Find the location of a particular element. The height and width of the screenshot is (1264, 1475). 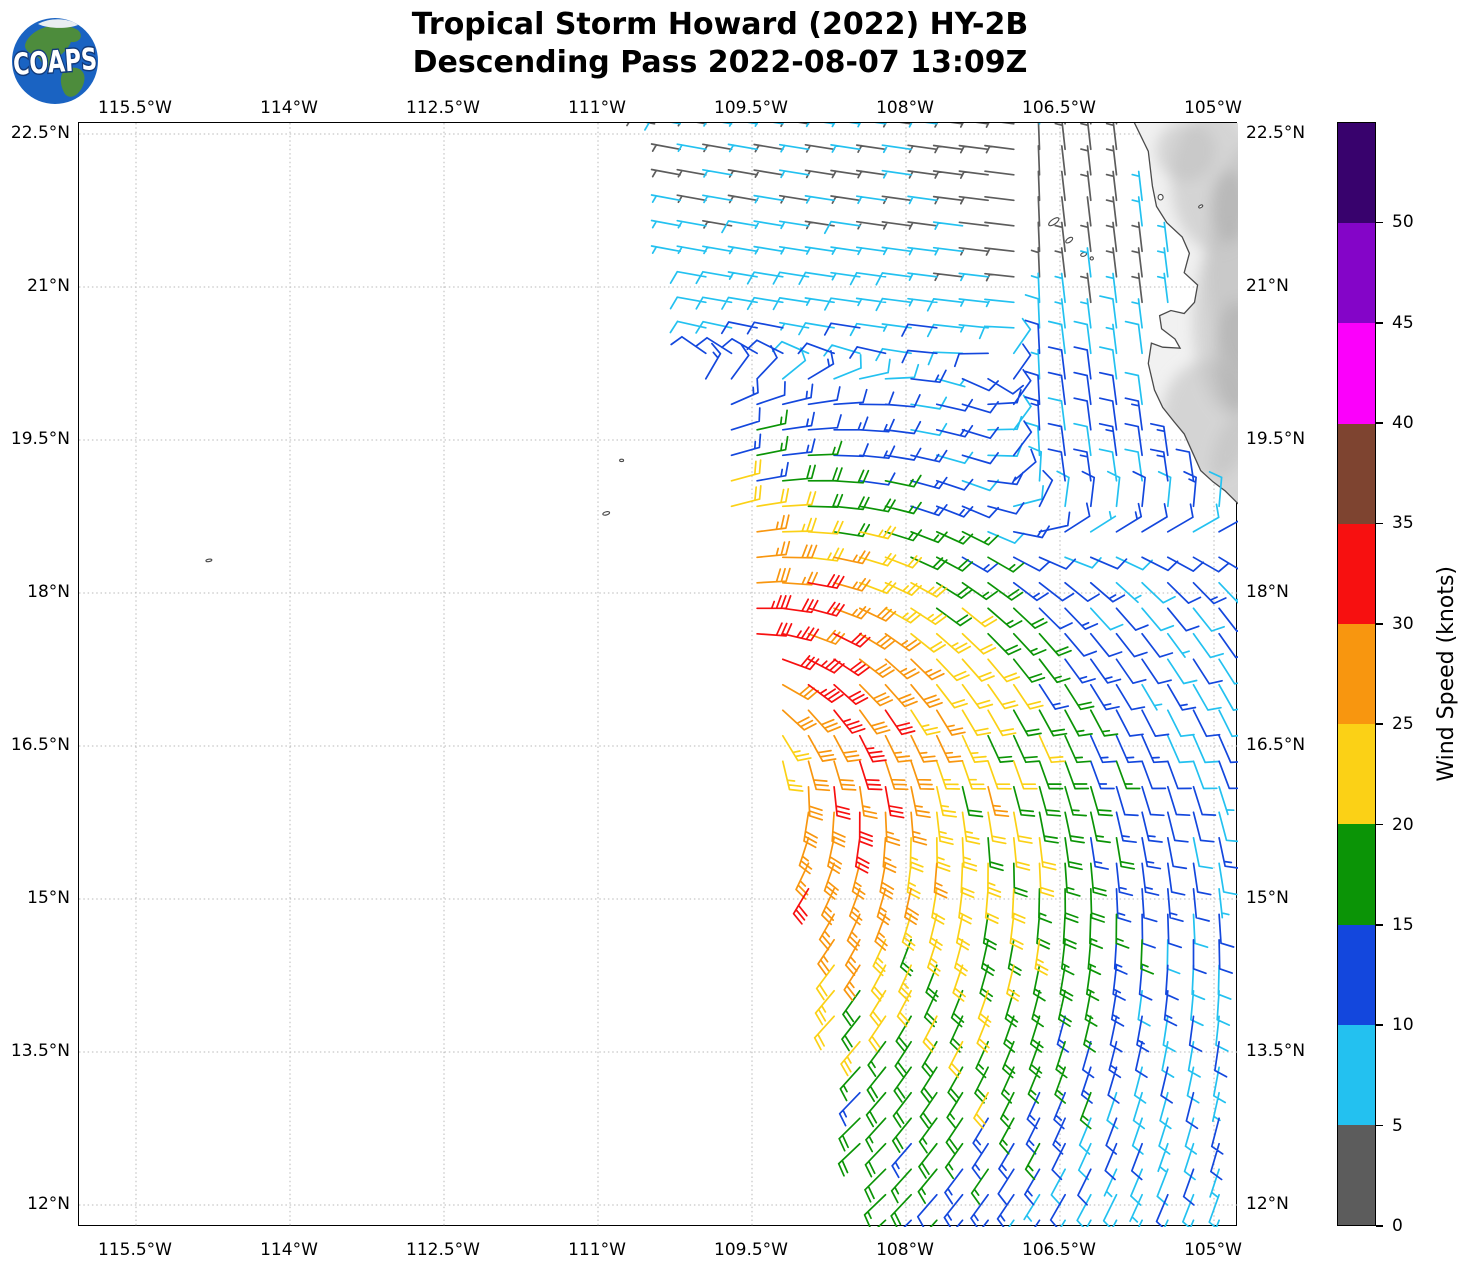

y-tick-label-left: 18°N is located at coordinates (48, 592).